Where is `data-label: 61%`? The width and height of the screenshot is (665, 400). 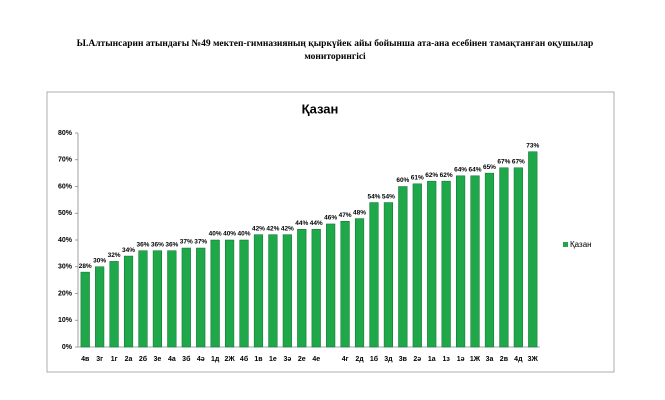 data-label: 61% is located at coordinates (417, 178).